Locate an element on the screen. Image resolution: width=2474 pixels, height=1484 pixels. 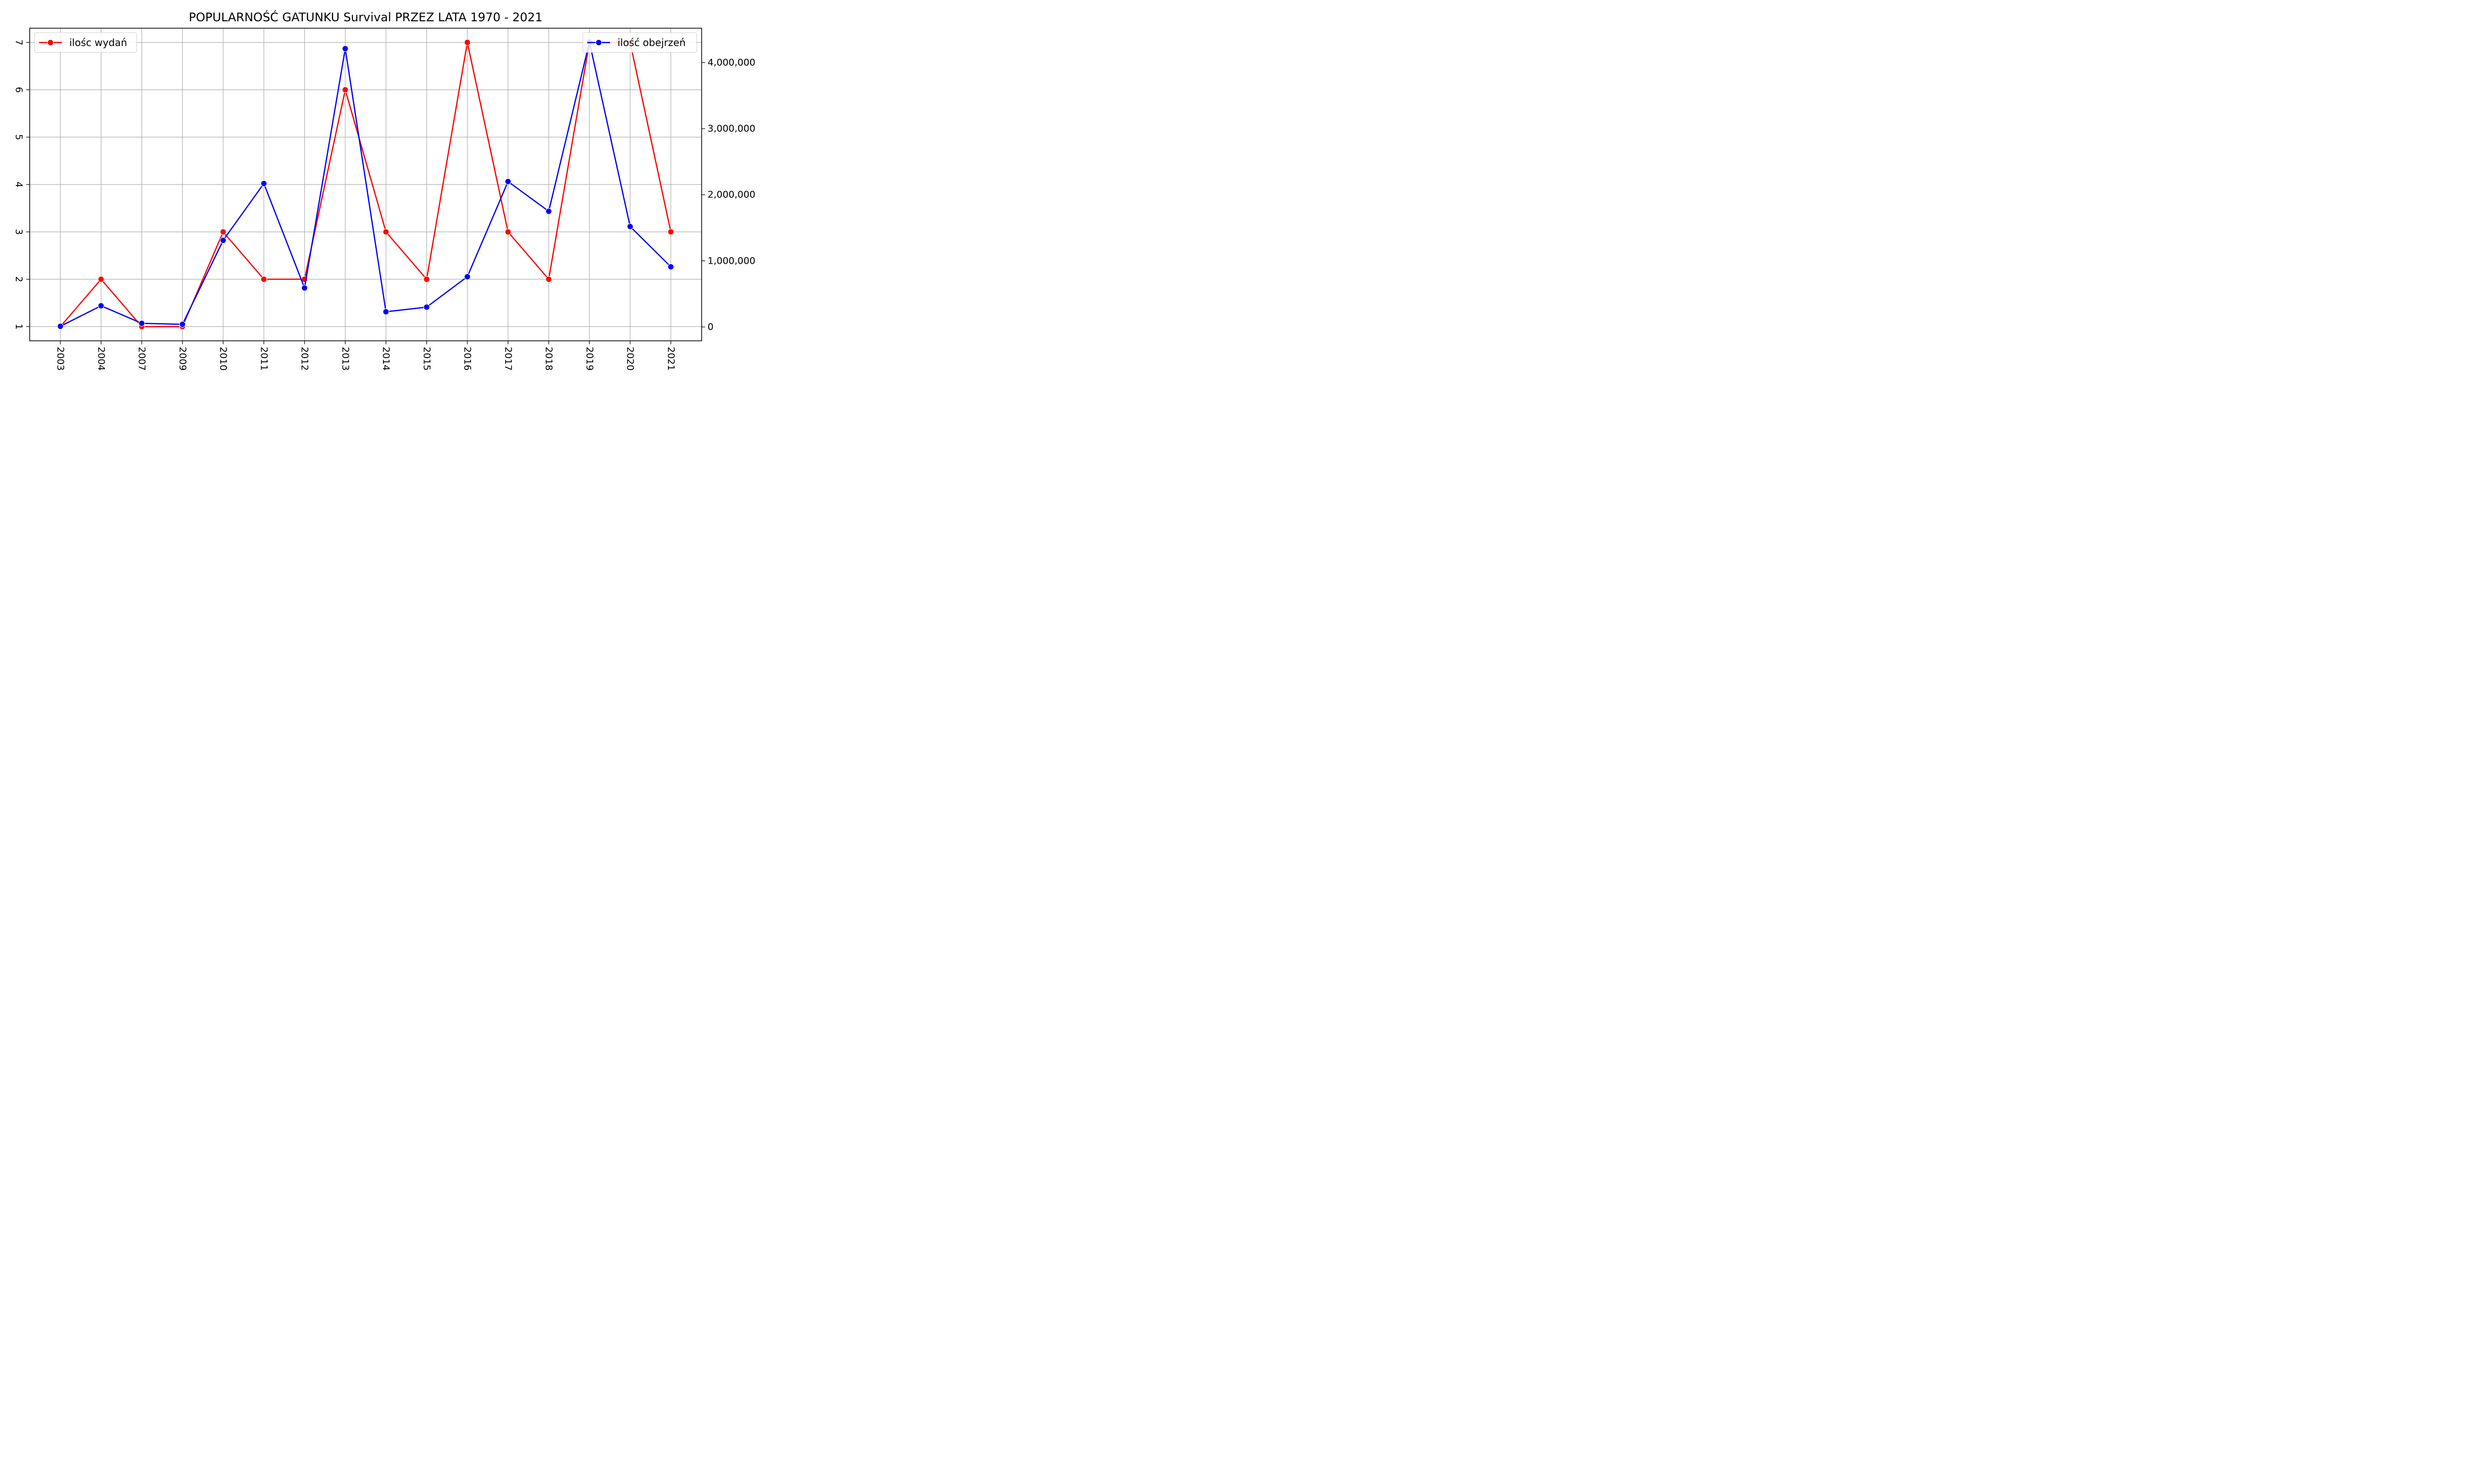
legend-right-box is located at coordinates (639, 42).